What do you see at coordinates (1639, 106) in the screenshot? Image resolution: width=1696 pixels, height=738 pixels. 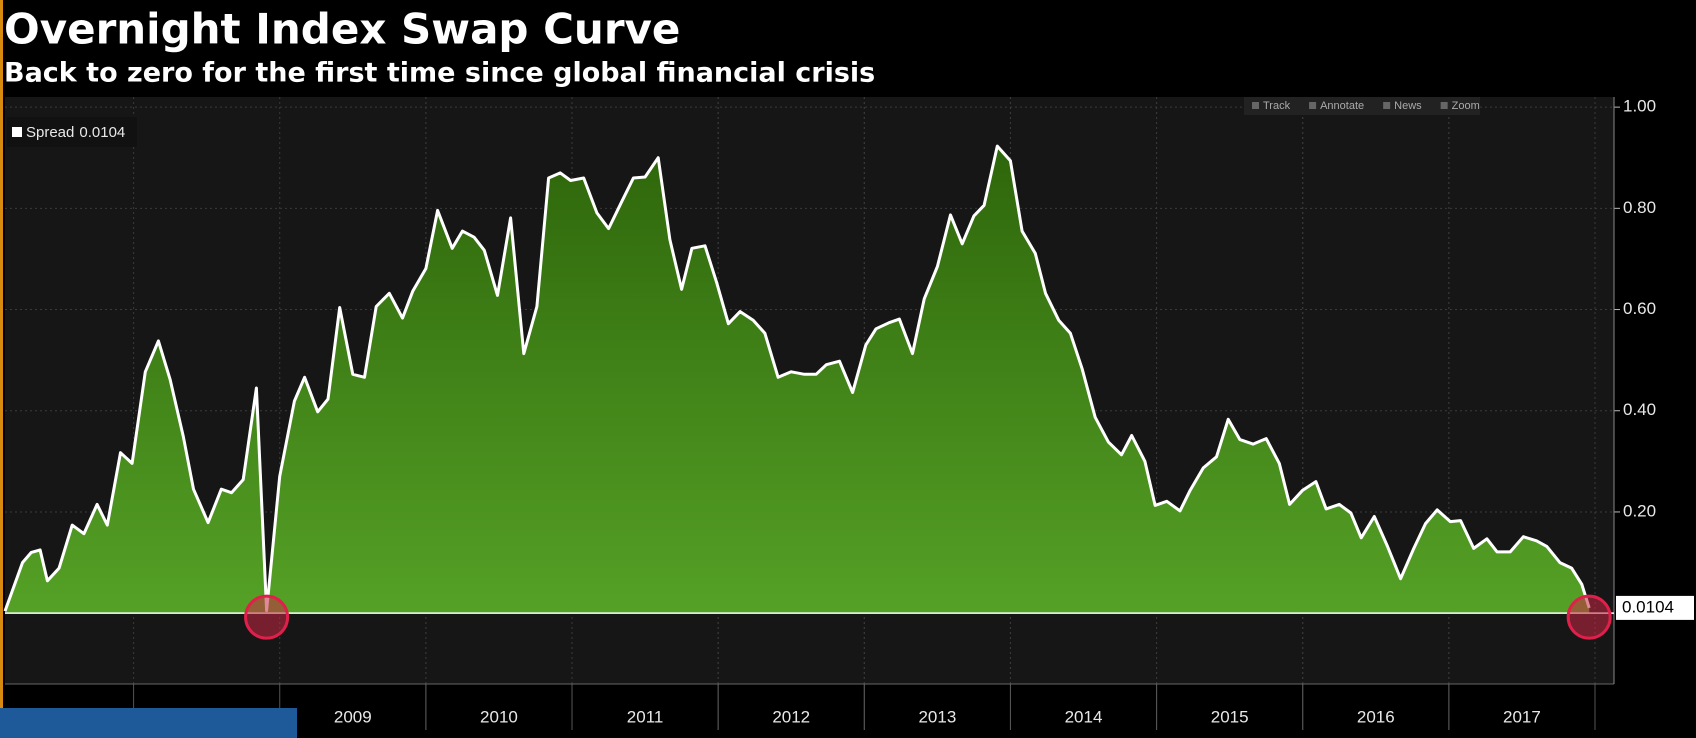 I see `y-tick-label: 1.00` at bounding box center [1639, 106].